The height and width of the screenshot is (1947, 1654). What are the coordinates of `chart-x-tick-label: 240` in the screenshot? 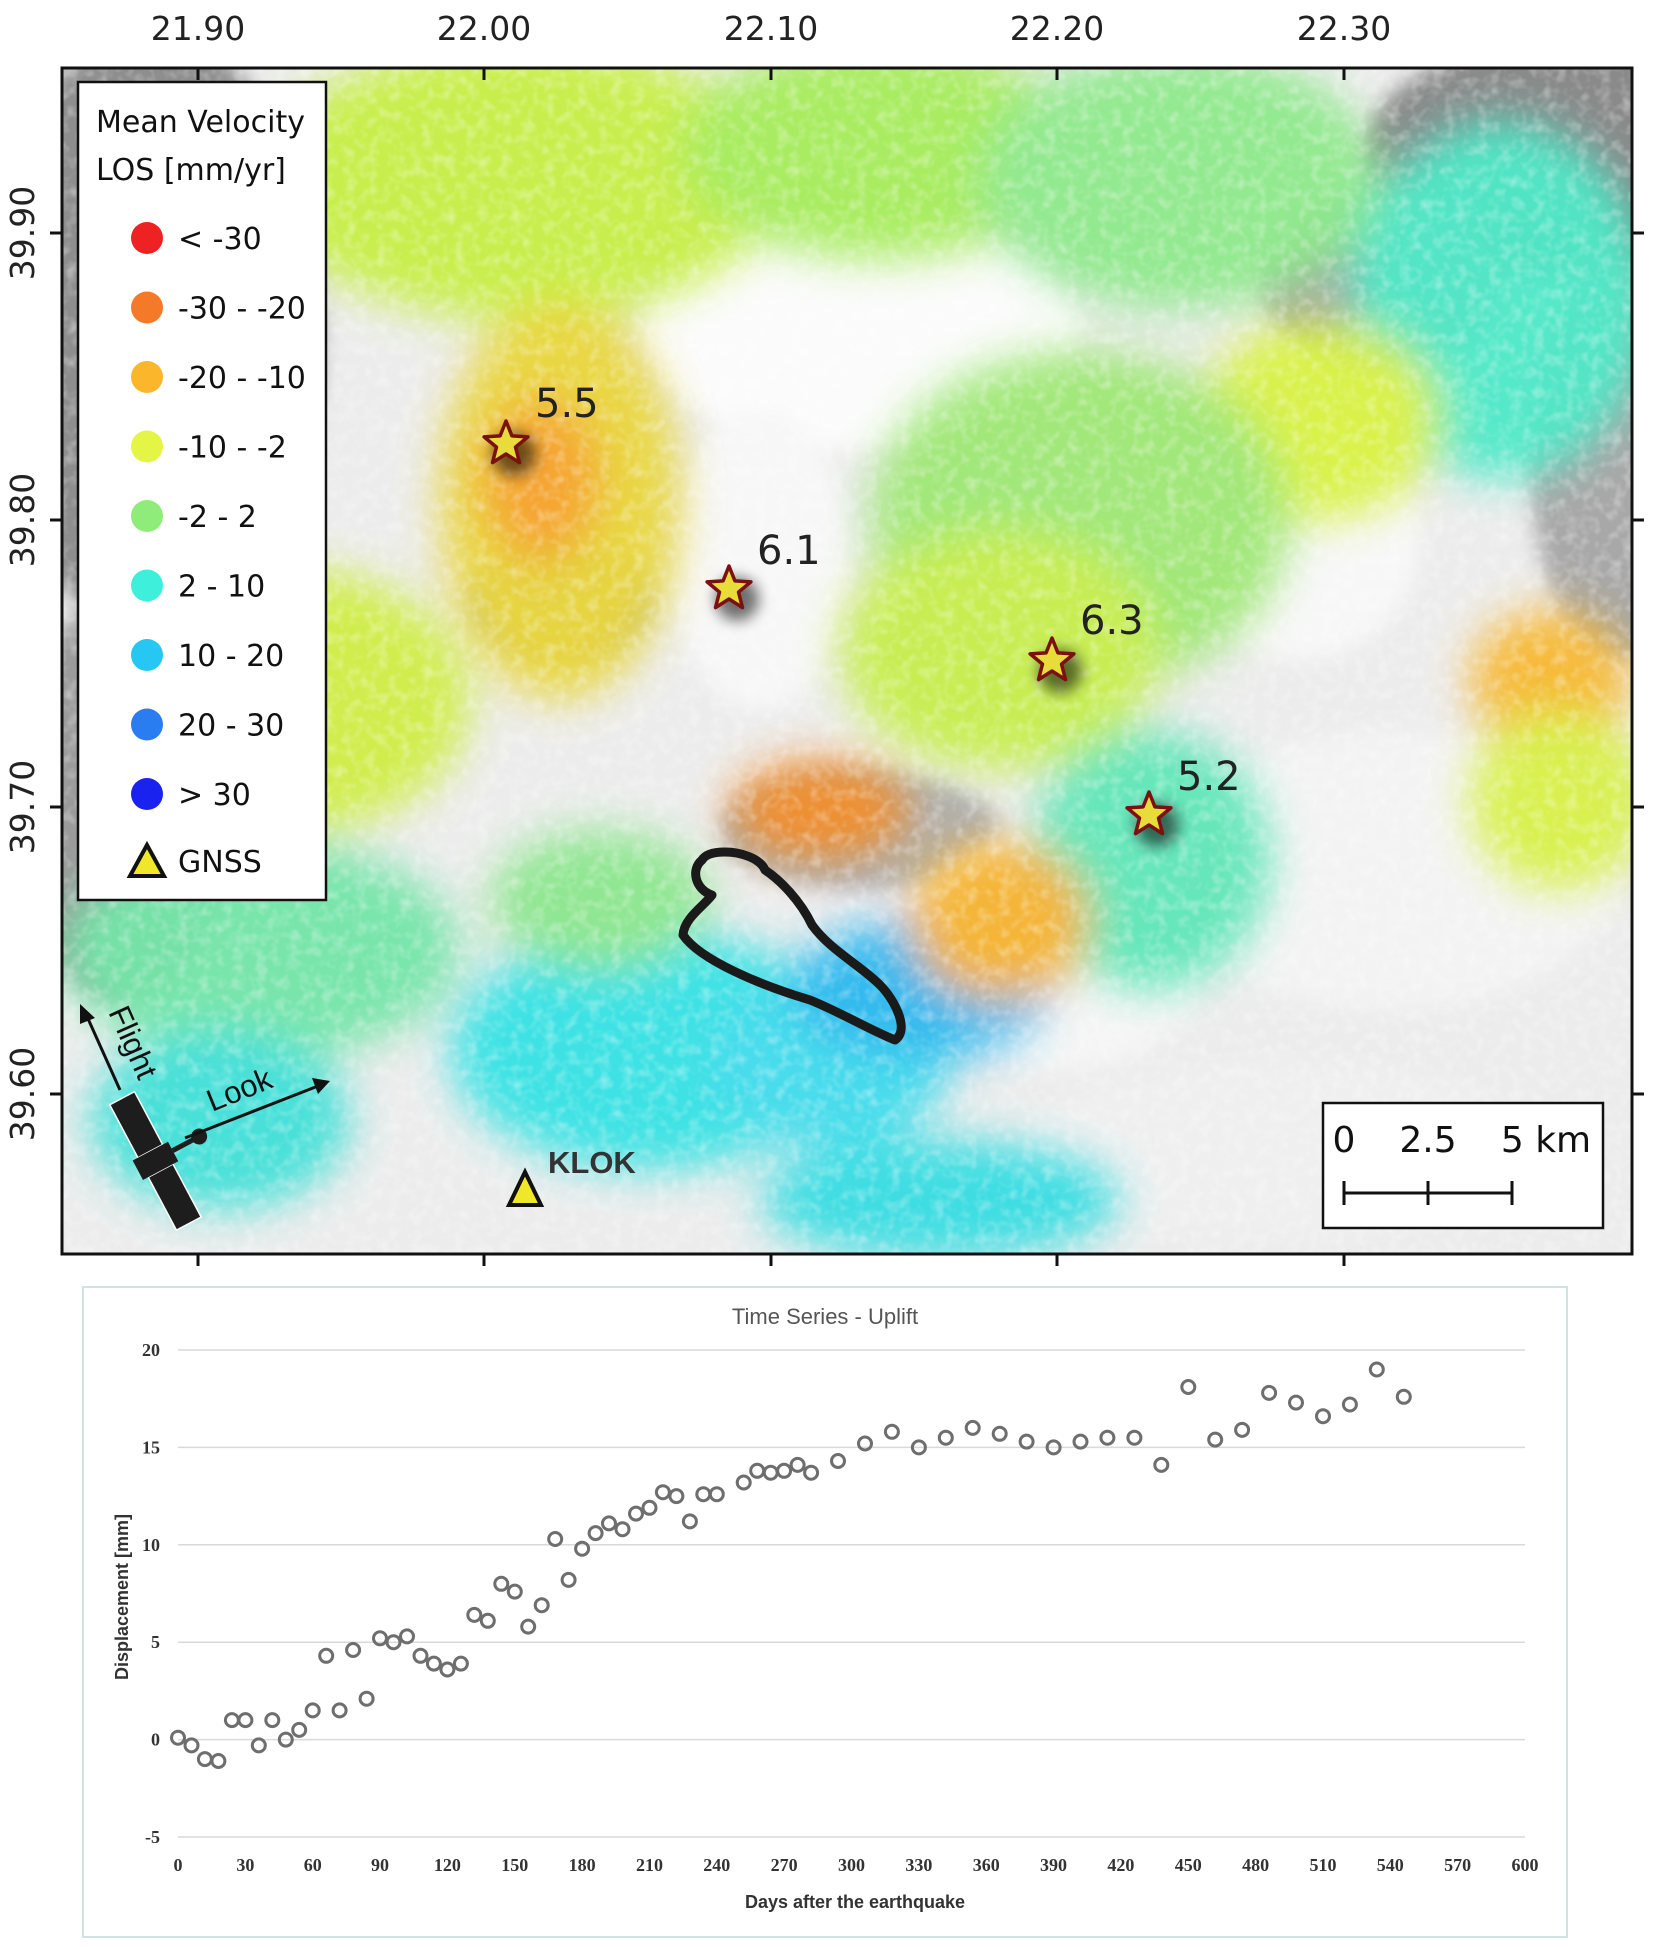 It's located at (716, 1865).